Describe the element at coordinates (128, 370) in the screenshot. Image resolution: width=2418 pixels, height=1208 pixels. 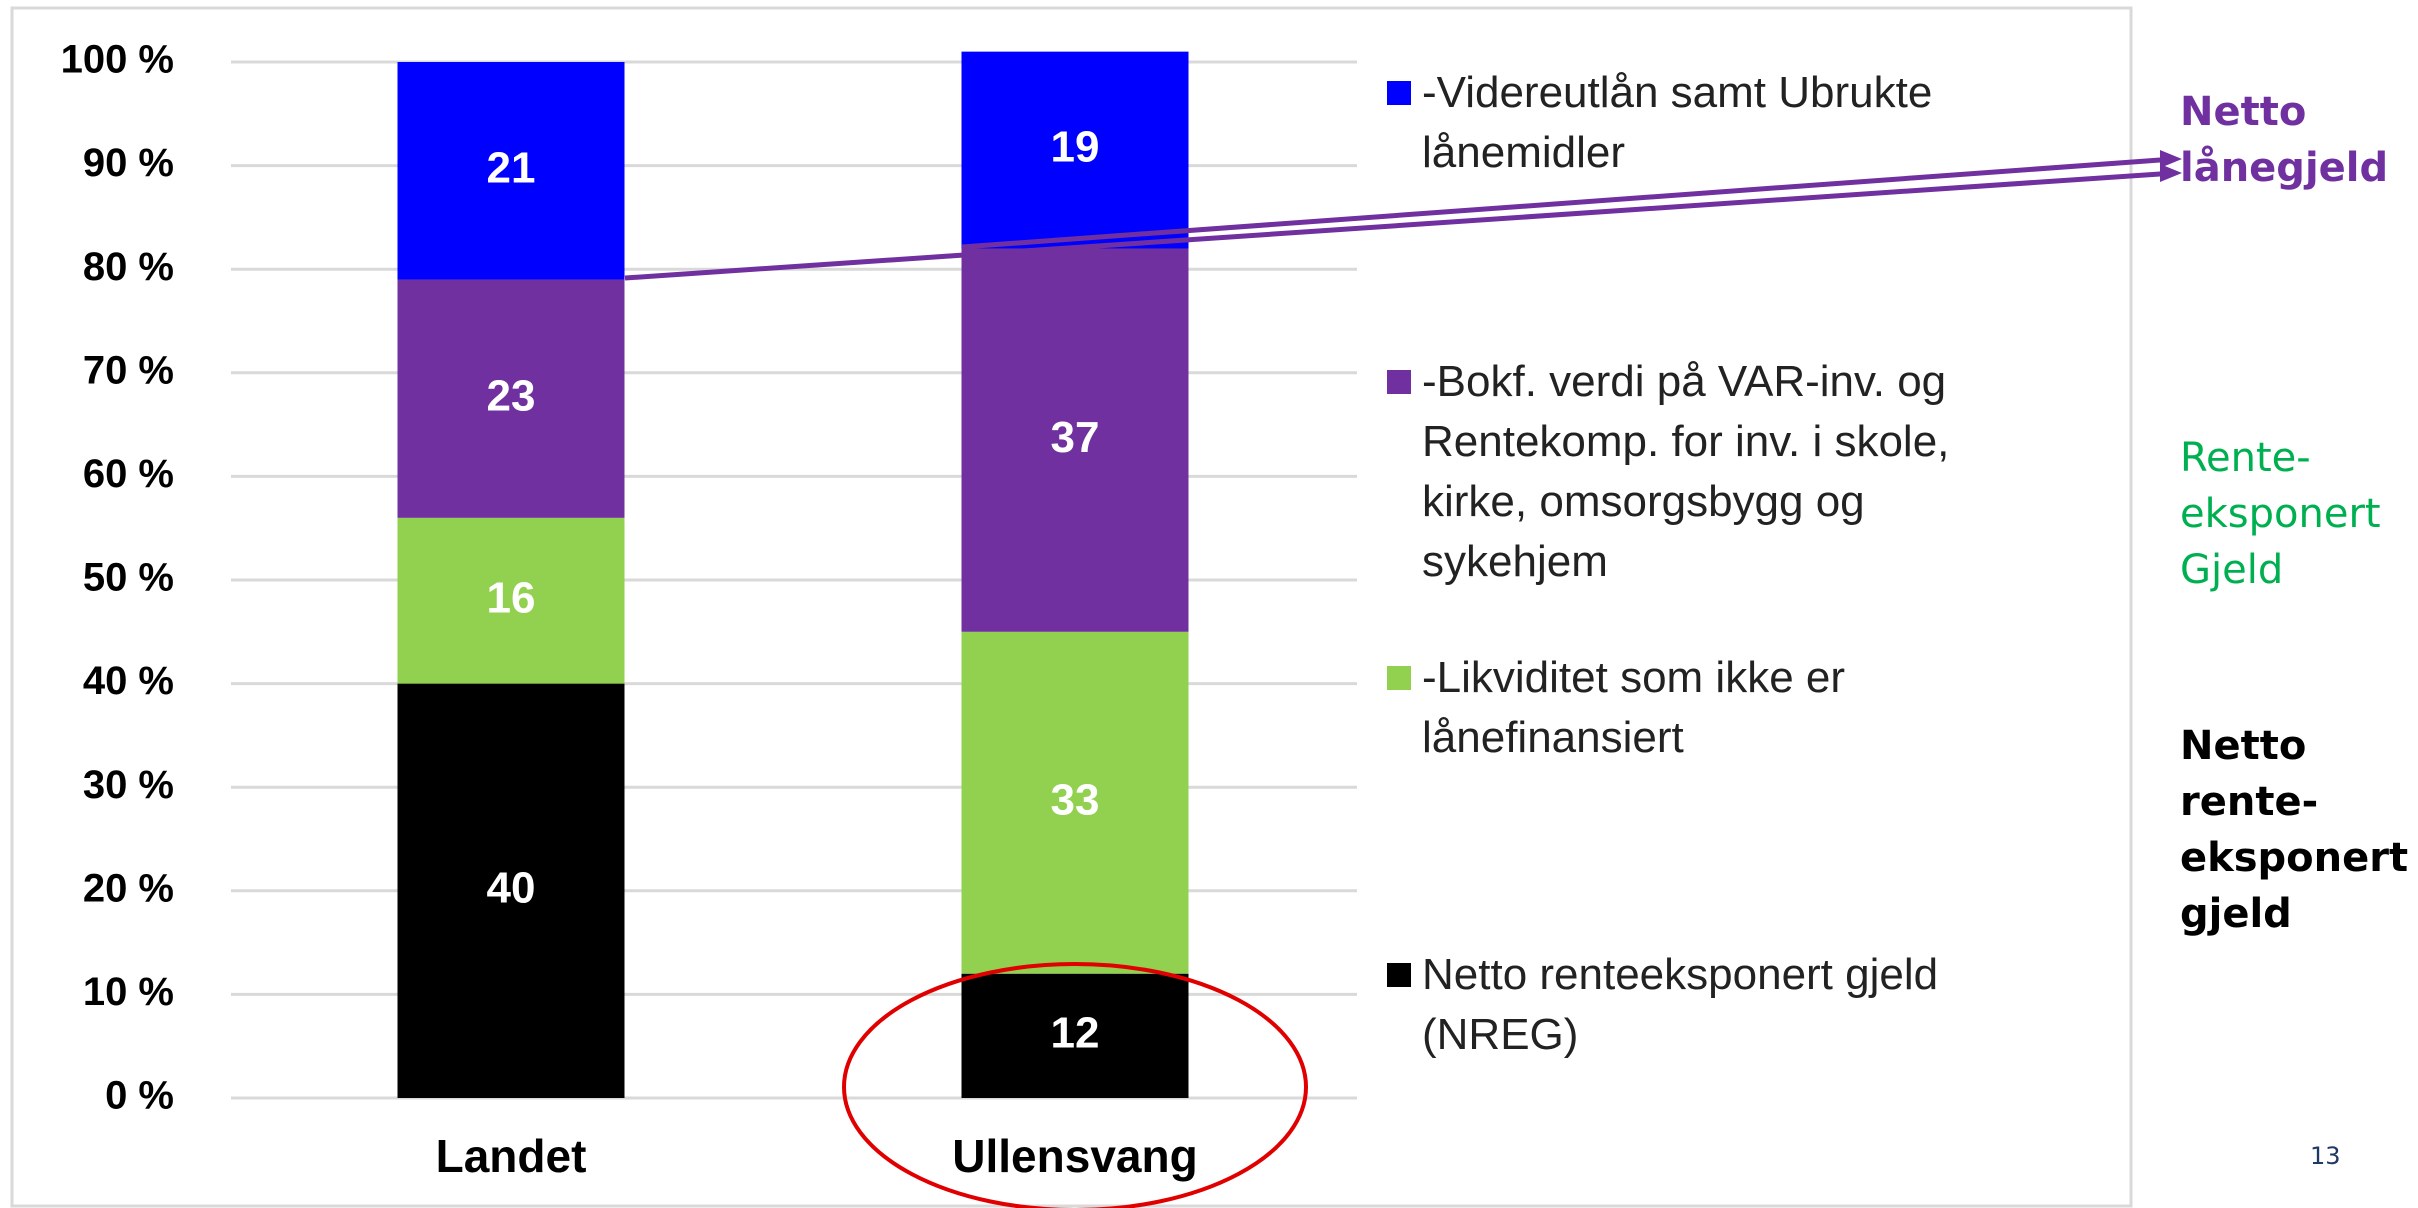
I see `y-tick-label: 70 %` at that location.